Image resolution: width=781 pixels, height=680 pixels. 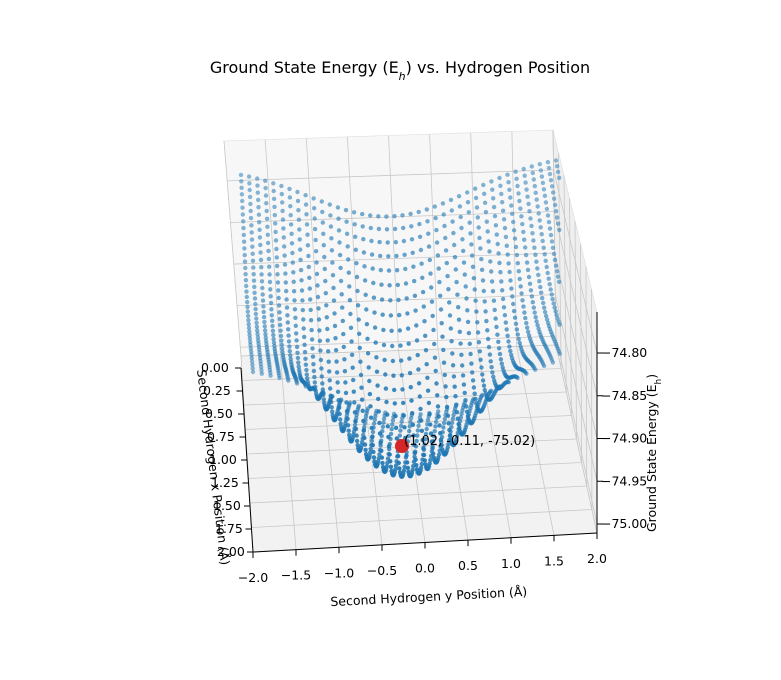 What do you see at coordinates (554, 560) in the screenshot?
I see `y-tick-label: 1.5` at bounding box center [554, 560].